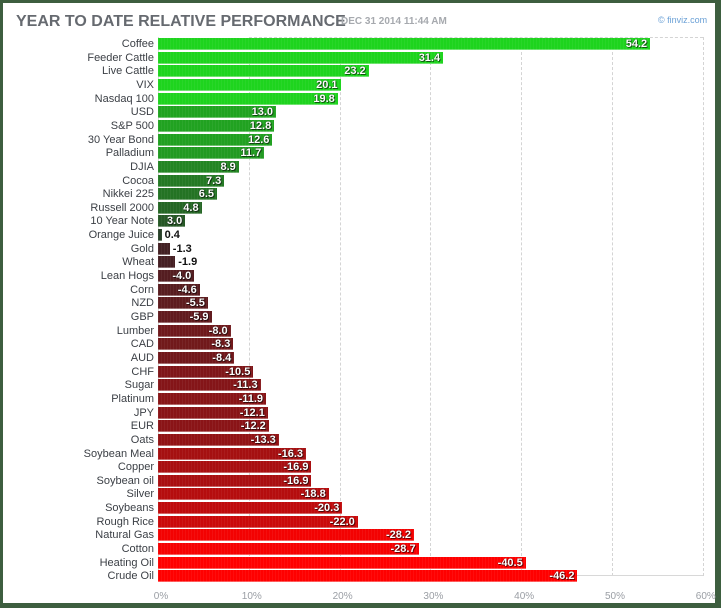 The width and height of the screenshot is (721, 608). What do you see at coordinates (128, 71) in the screenshot?
I see `category-label: Live Cattle` at bounding box center [128, 71].